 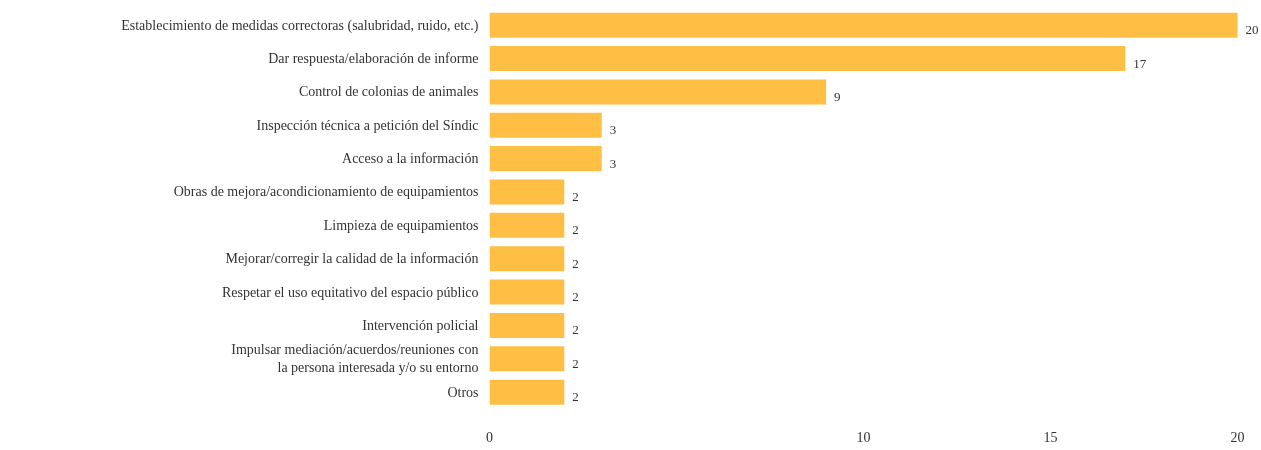 I want to click on data-label: 9, so click(x=837, y=96).